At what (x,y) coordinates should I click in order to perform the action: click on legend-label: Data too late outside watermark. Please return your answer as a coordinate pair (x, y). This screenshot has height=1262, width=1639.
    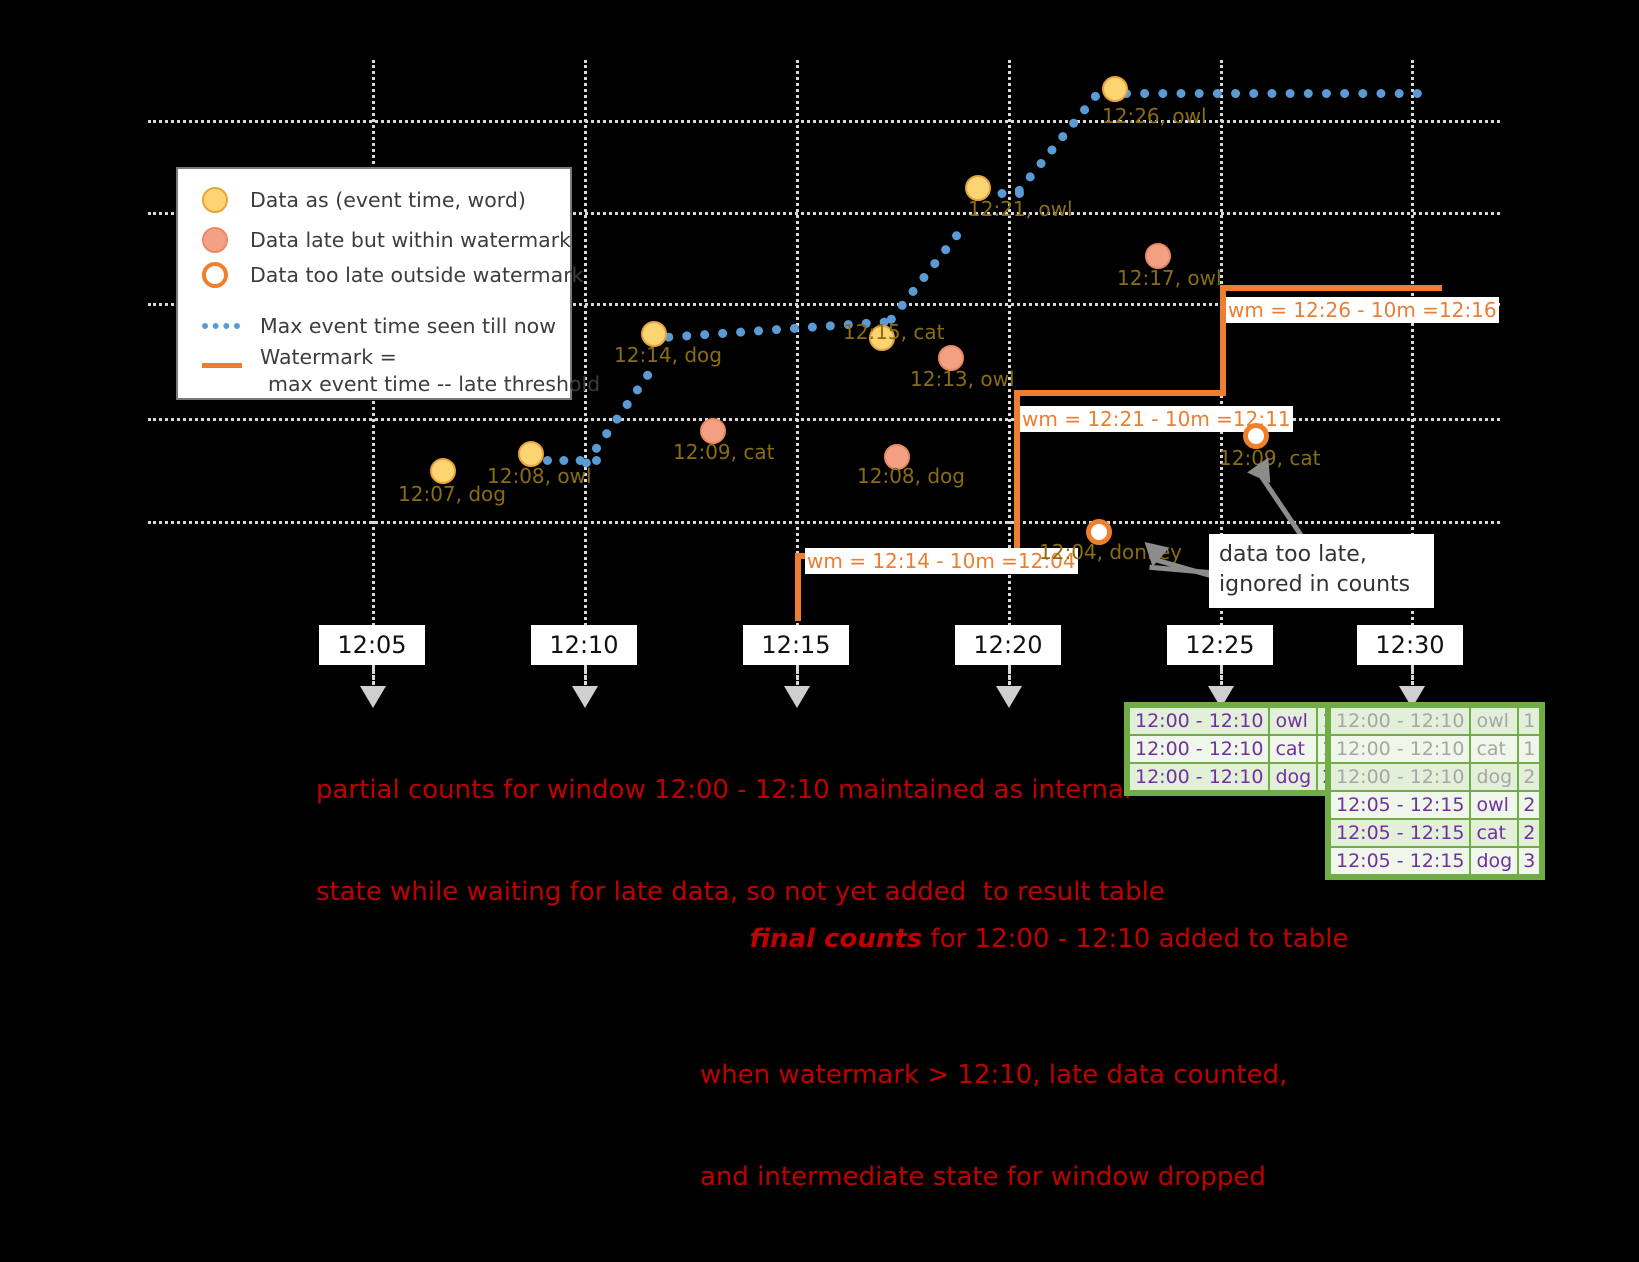
    Looking at the image, I should click on (417, 275).